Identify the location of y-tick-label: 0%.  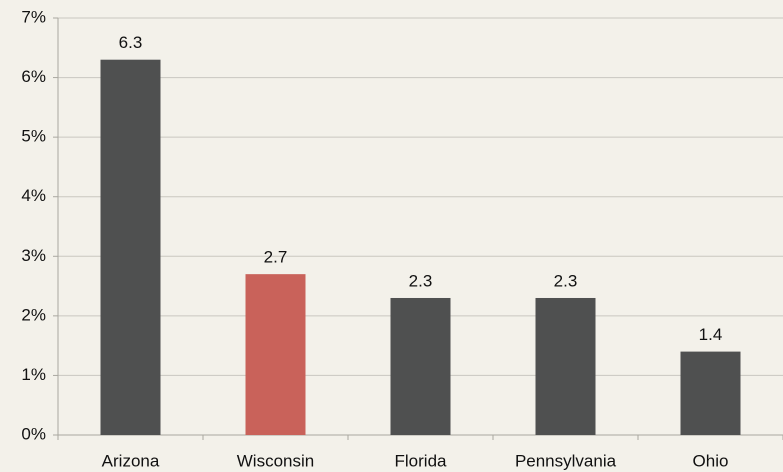
(33, 433).